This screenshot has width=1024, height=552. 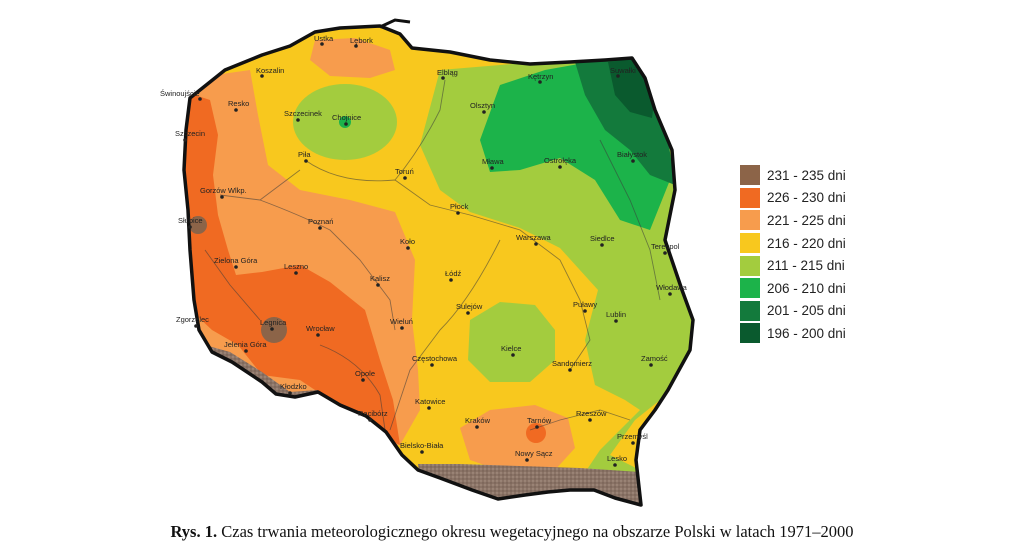 I want to click on city-label: Szczecinek, so click(x=303, y=113).